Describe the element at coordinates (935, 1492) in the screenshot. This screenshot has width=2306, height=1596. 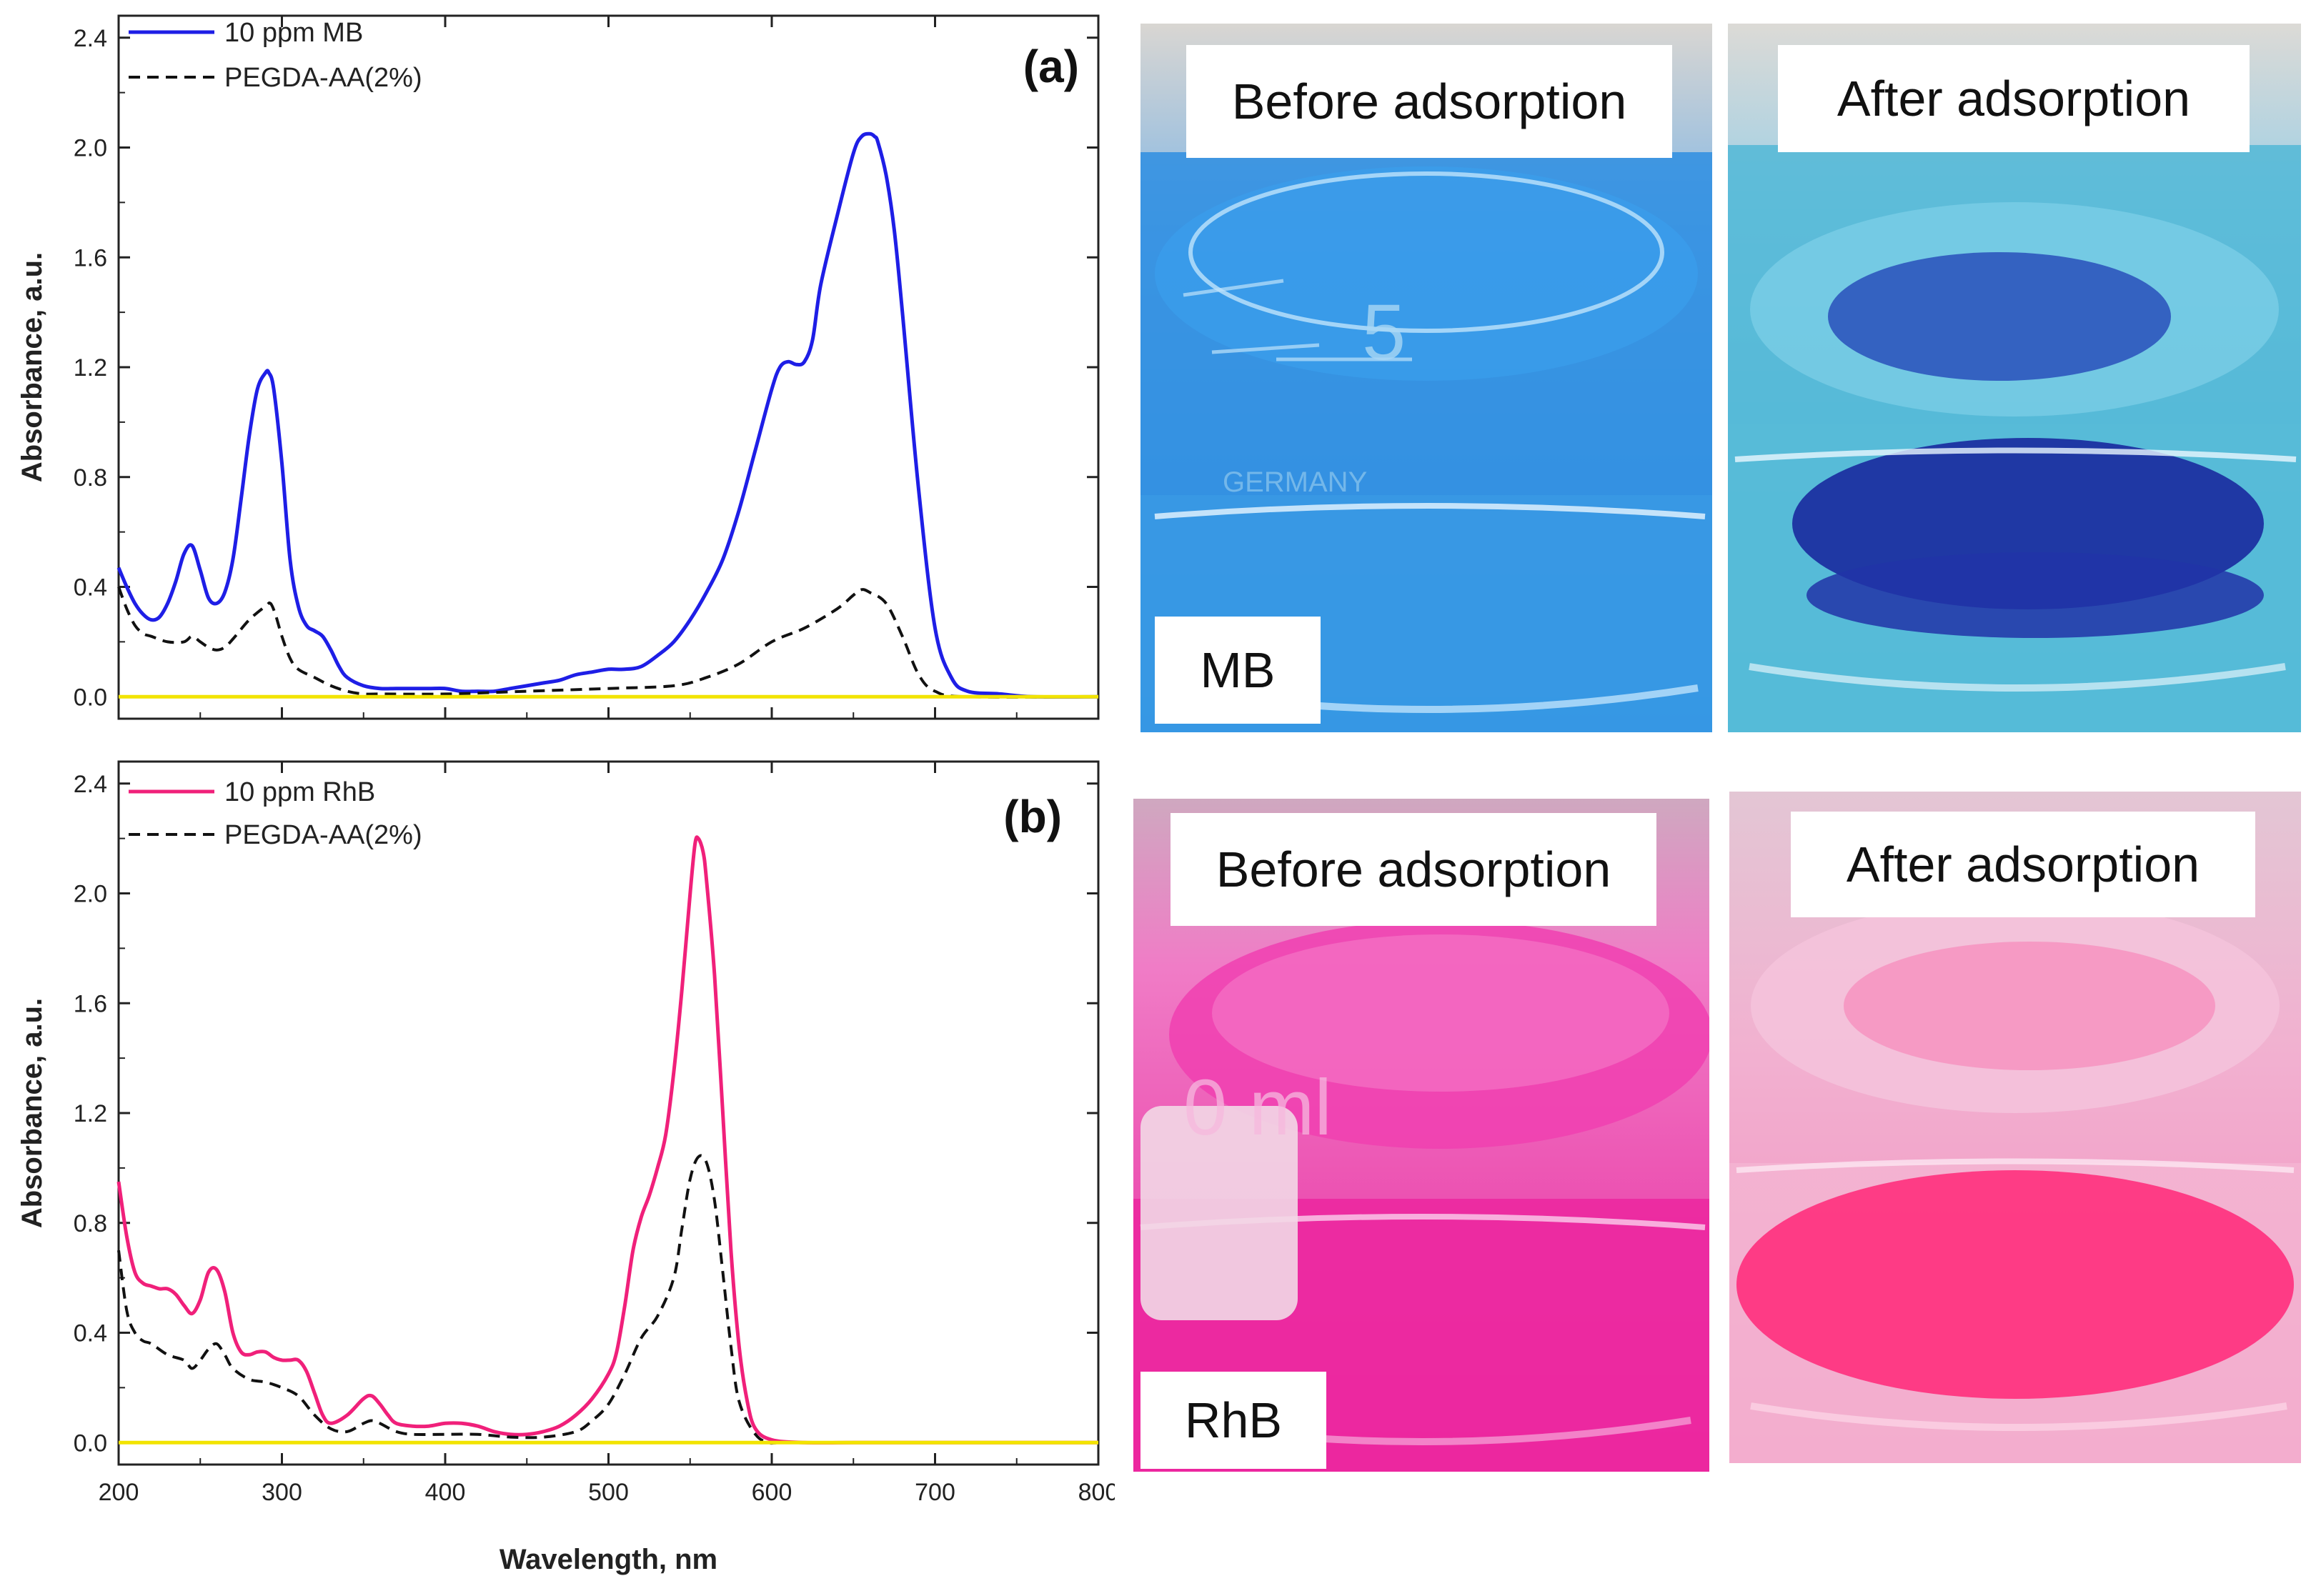
I see `x-tick-label: 700` at that location.